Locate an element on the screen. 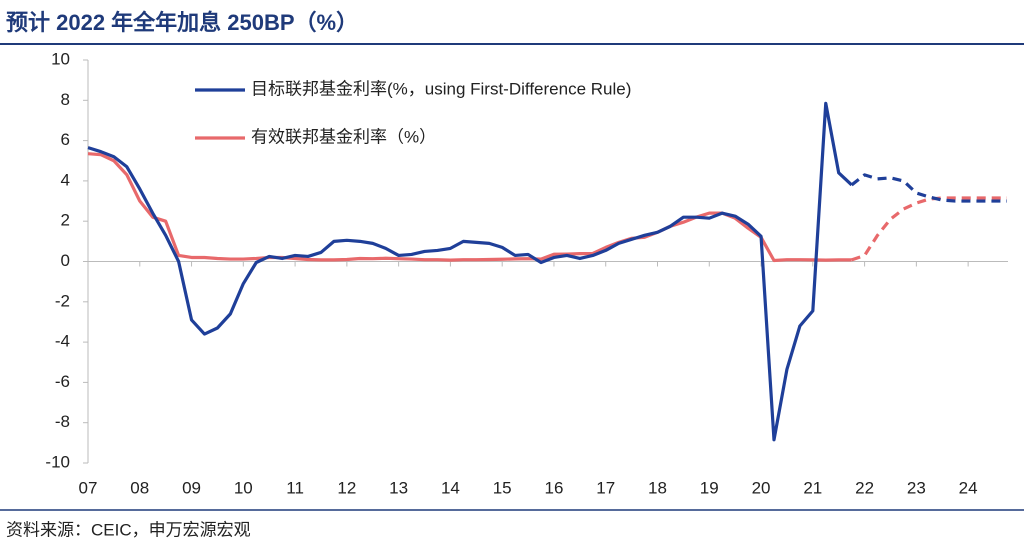  x-tick-label: 22 is located at coordinates (864, 487).